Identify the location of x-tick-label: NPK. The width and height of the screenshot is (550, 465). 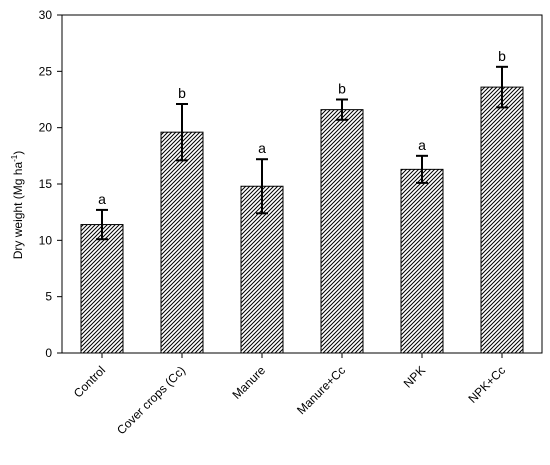
(414, 376).